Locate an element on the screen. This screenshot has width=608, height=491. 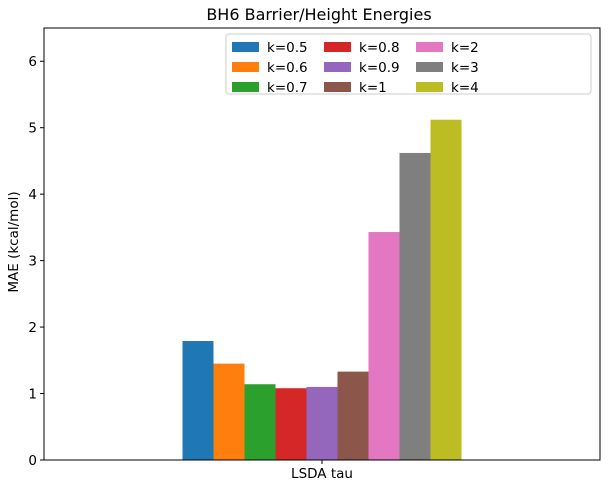
y-axis: 0 1 2 3 4 5 6 is located at coordinates (36, 261).